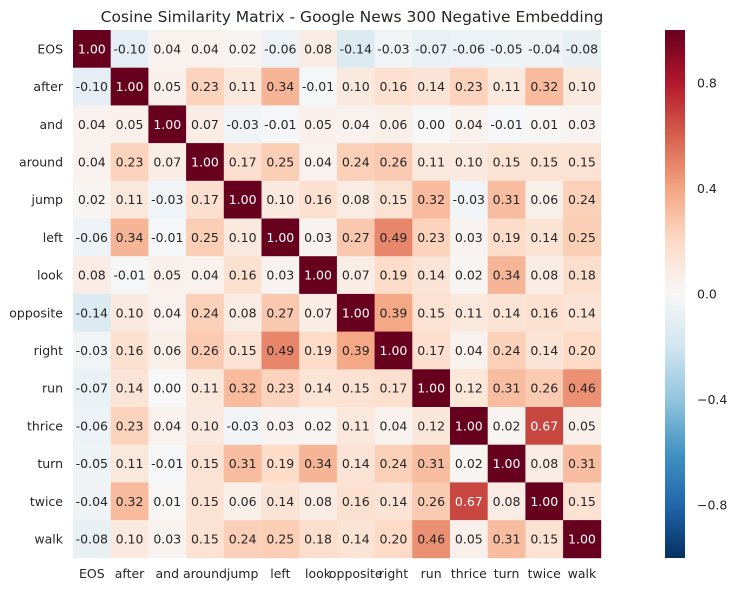 This screenshot has width=738, height=596. I want to click on heatmap-cell-jump-and, so click(167, 199).